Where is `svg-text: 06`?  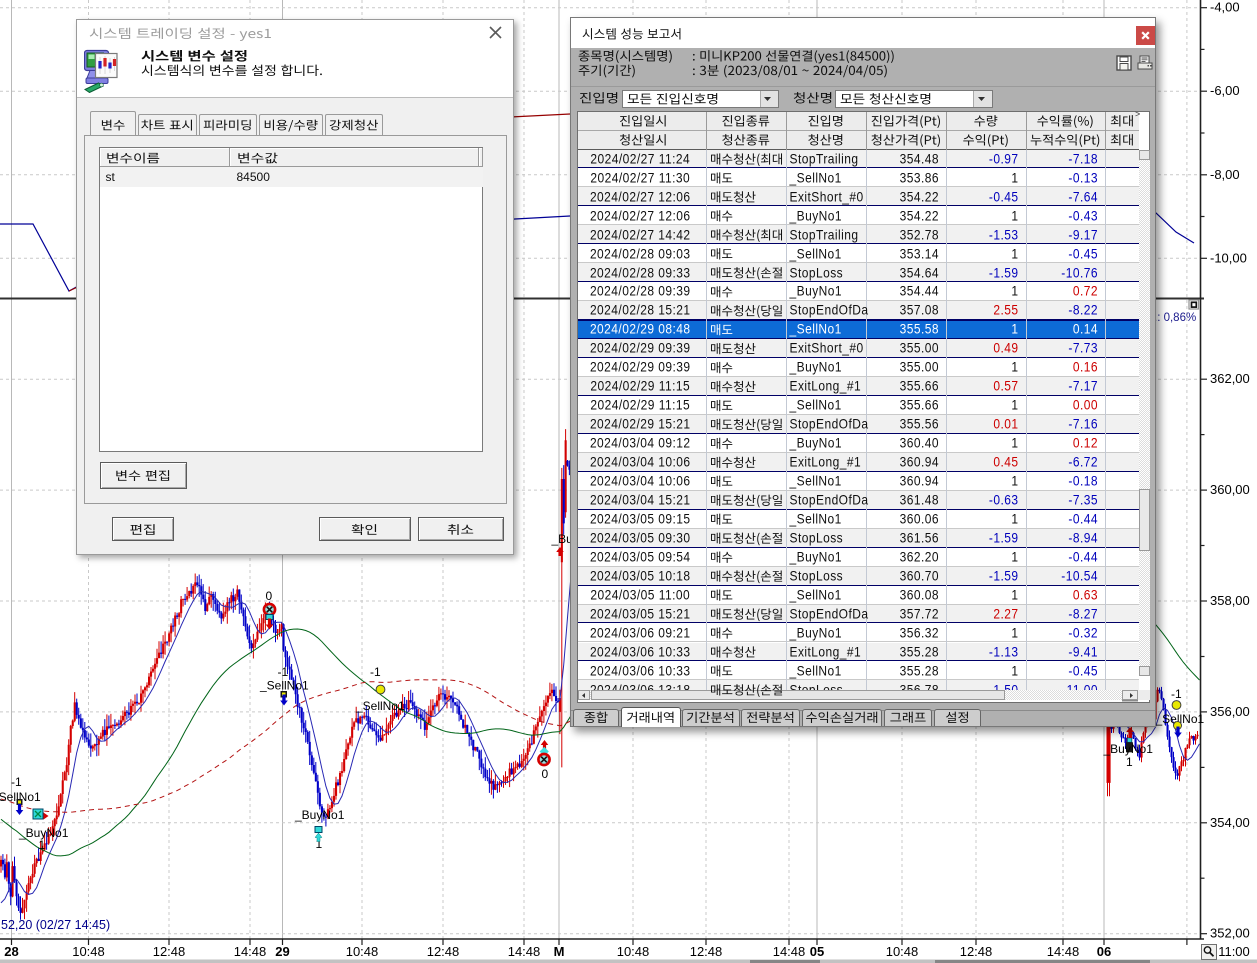
svg-text: 06 is located at coordinates (1104, 951).